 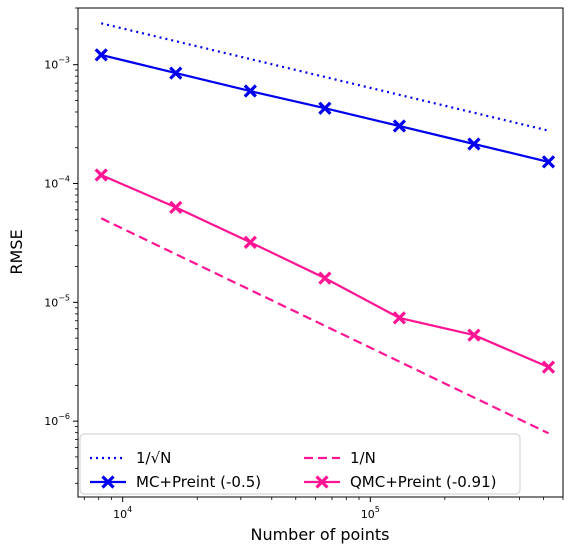 What do you see at coordinates (16, 251) in the screenshot?
I see `y-axis-label: RMSE` at bounding box center [16, 251].